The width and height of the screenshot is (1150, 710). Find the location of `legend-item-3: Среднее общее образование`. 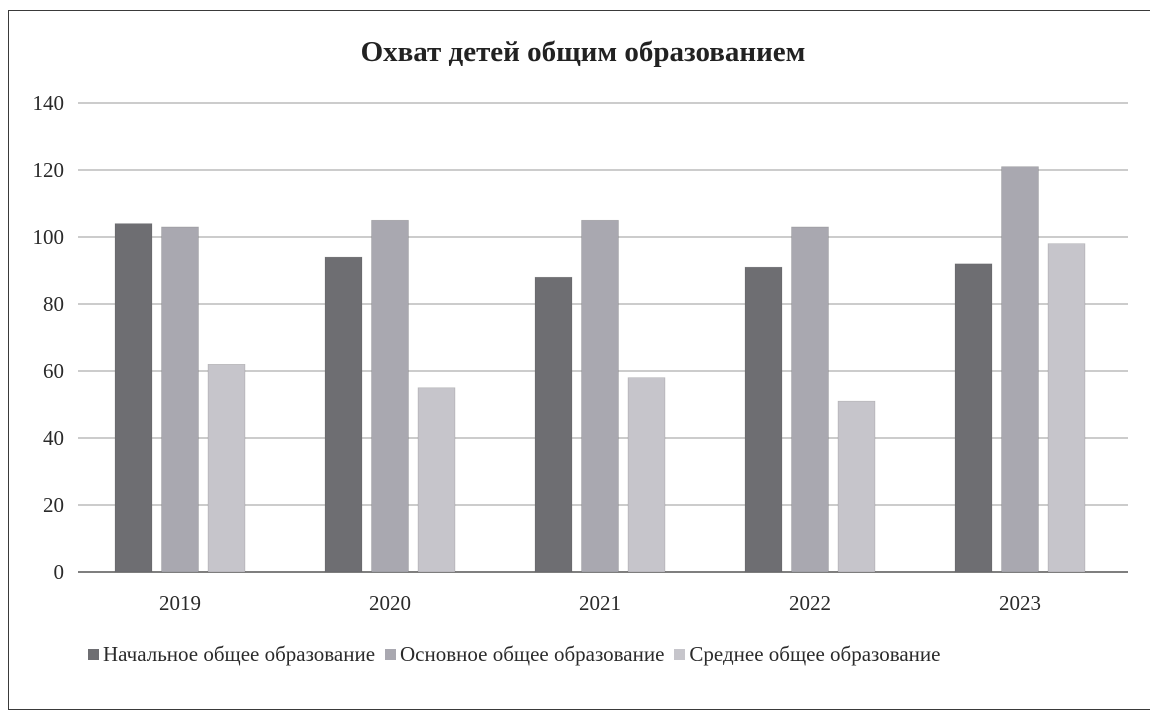

legend-item-3: Среднее общее образование is located at coordinates (807, 654).